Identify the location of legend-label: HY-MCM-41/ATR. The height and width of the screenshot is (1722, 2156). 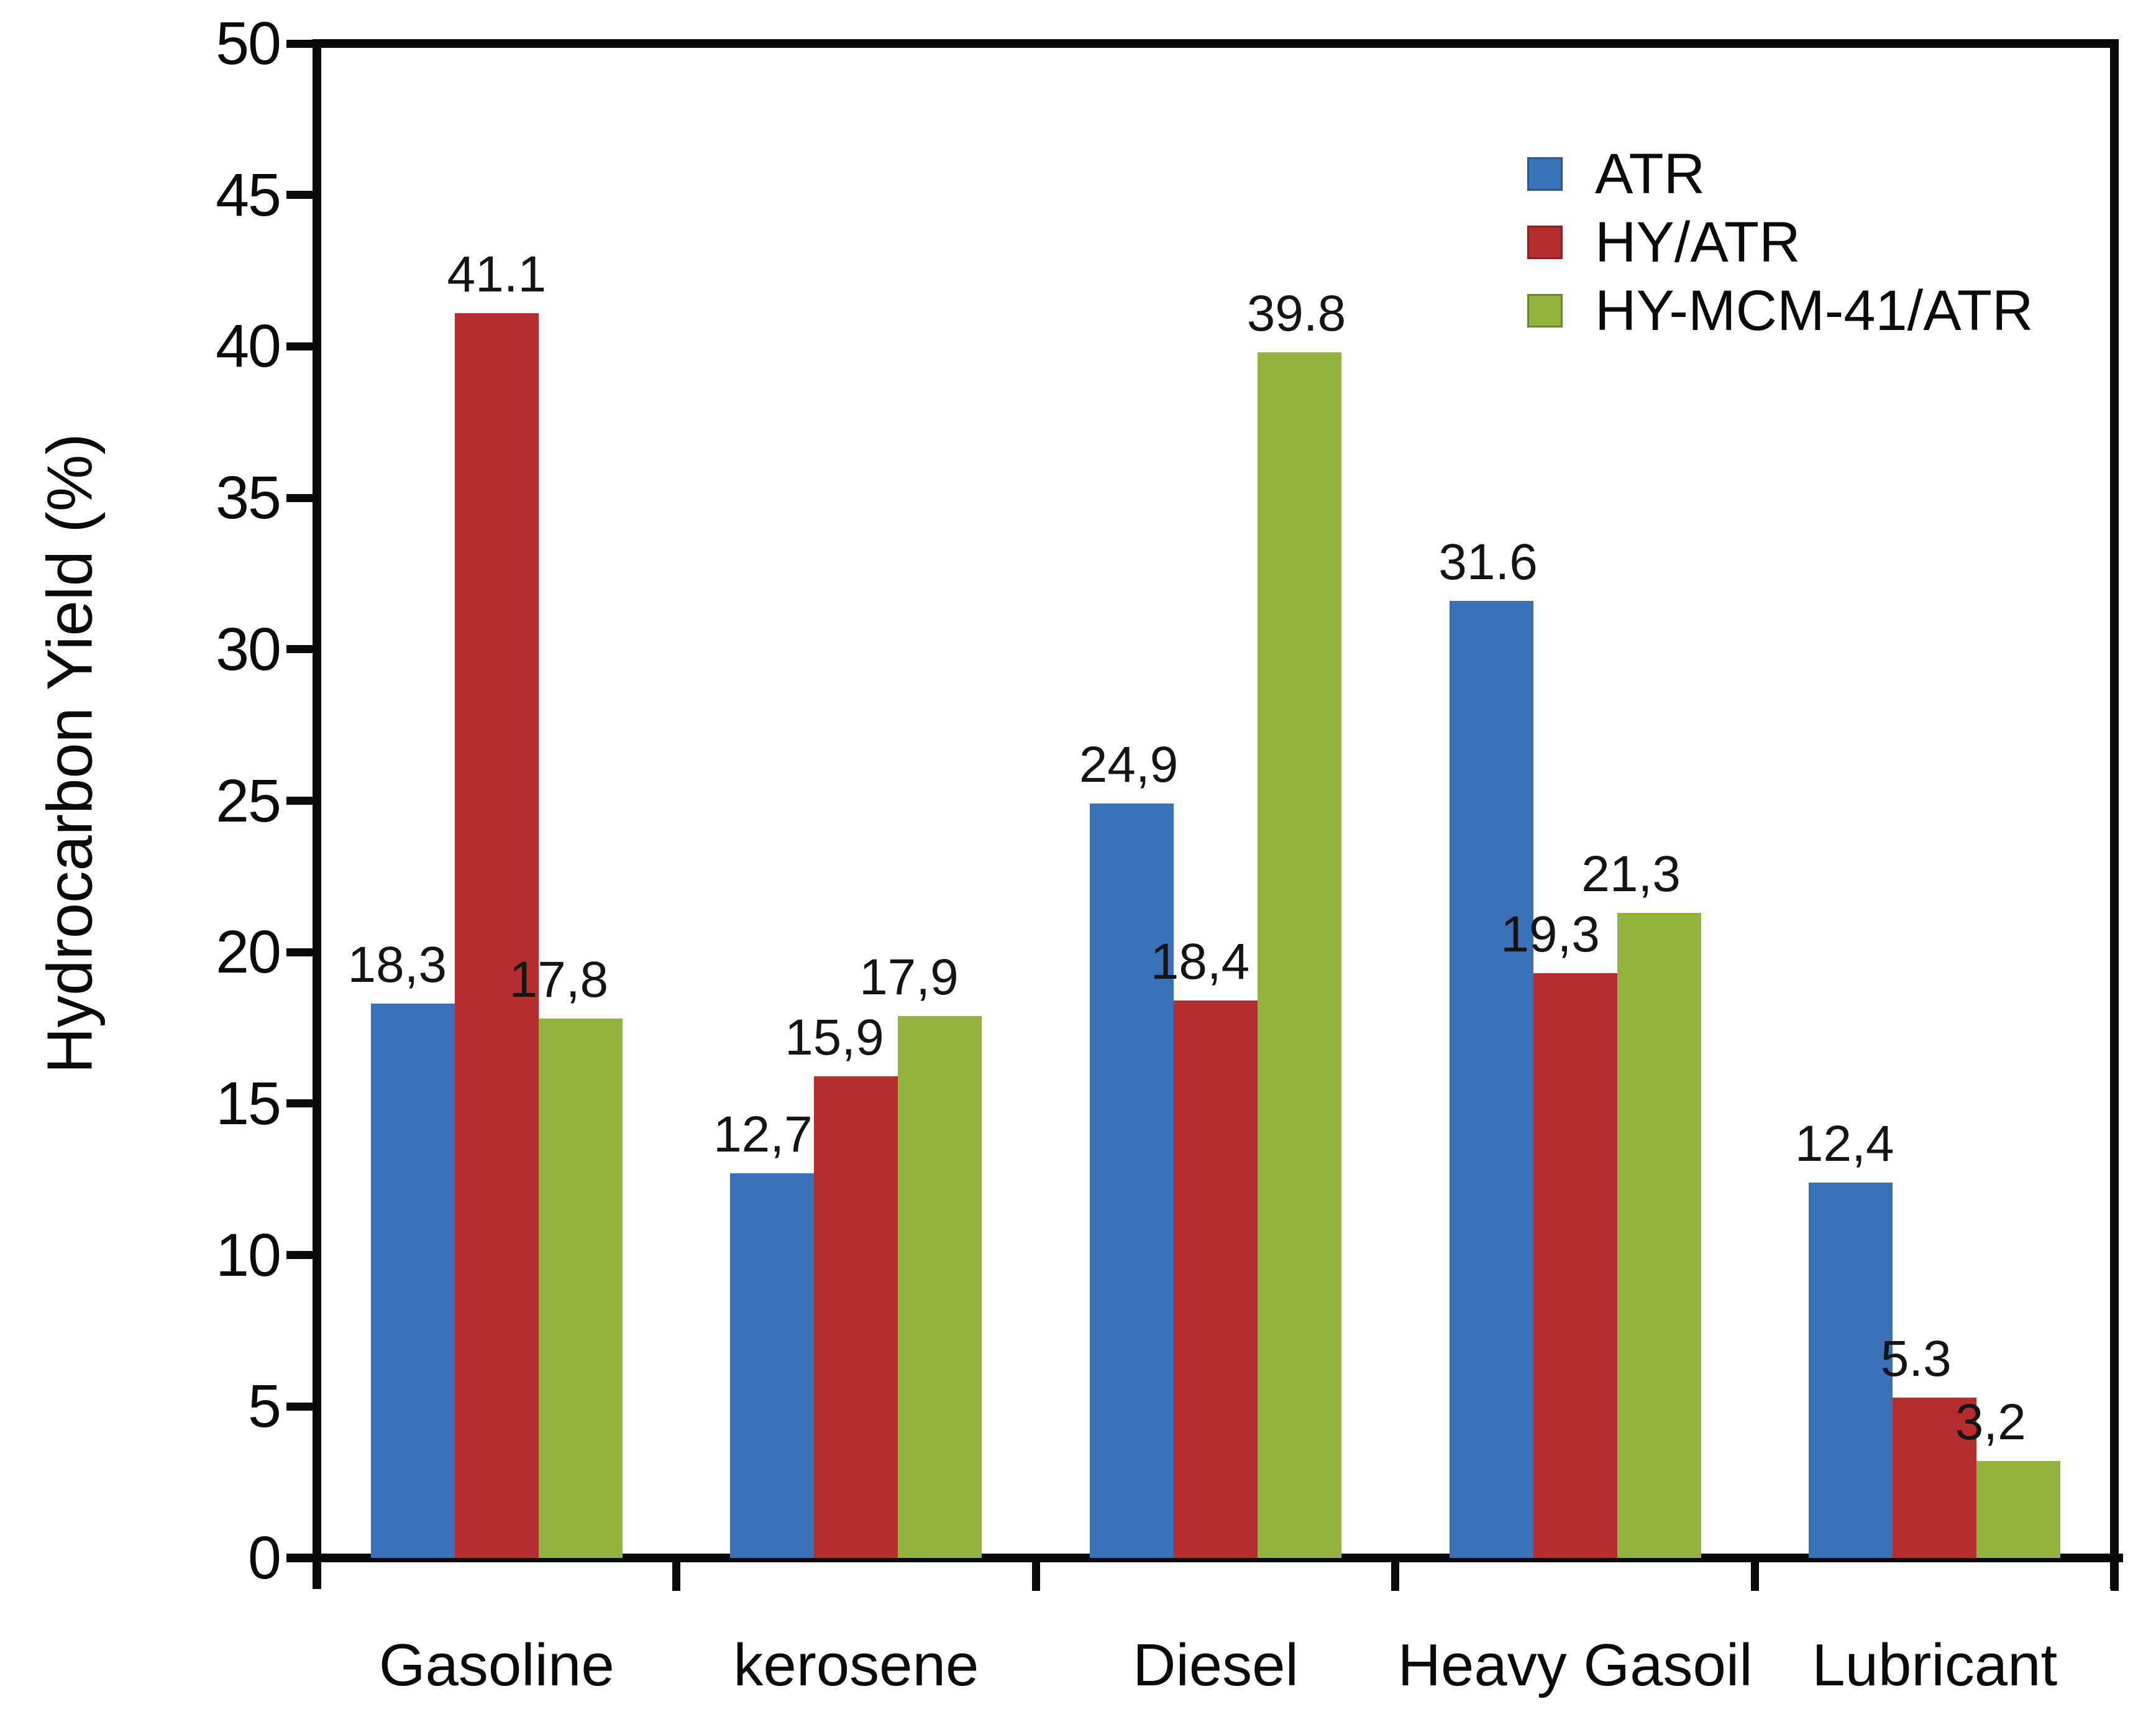
(1815, 310).